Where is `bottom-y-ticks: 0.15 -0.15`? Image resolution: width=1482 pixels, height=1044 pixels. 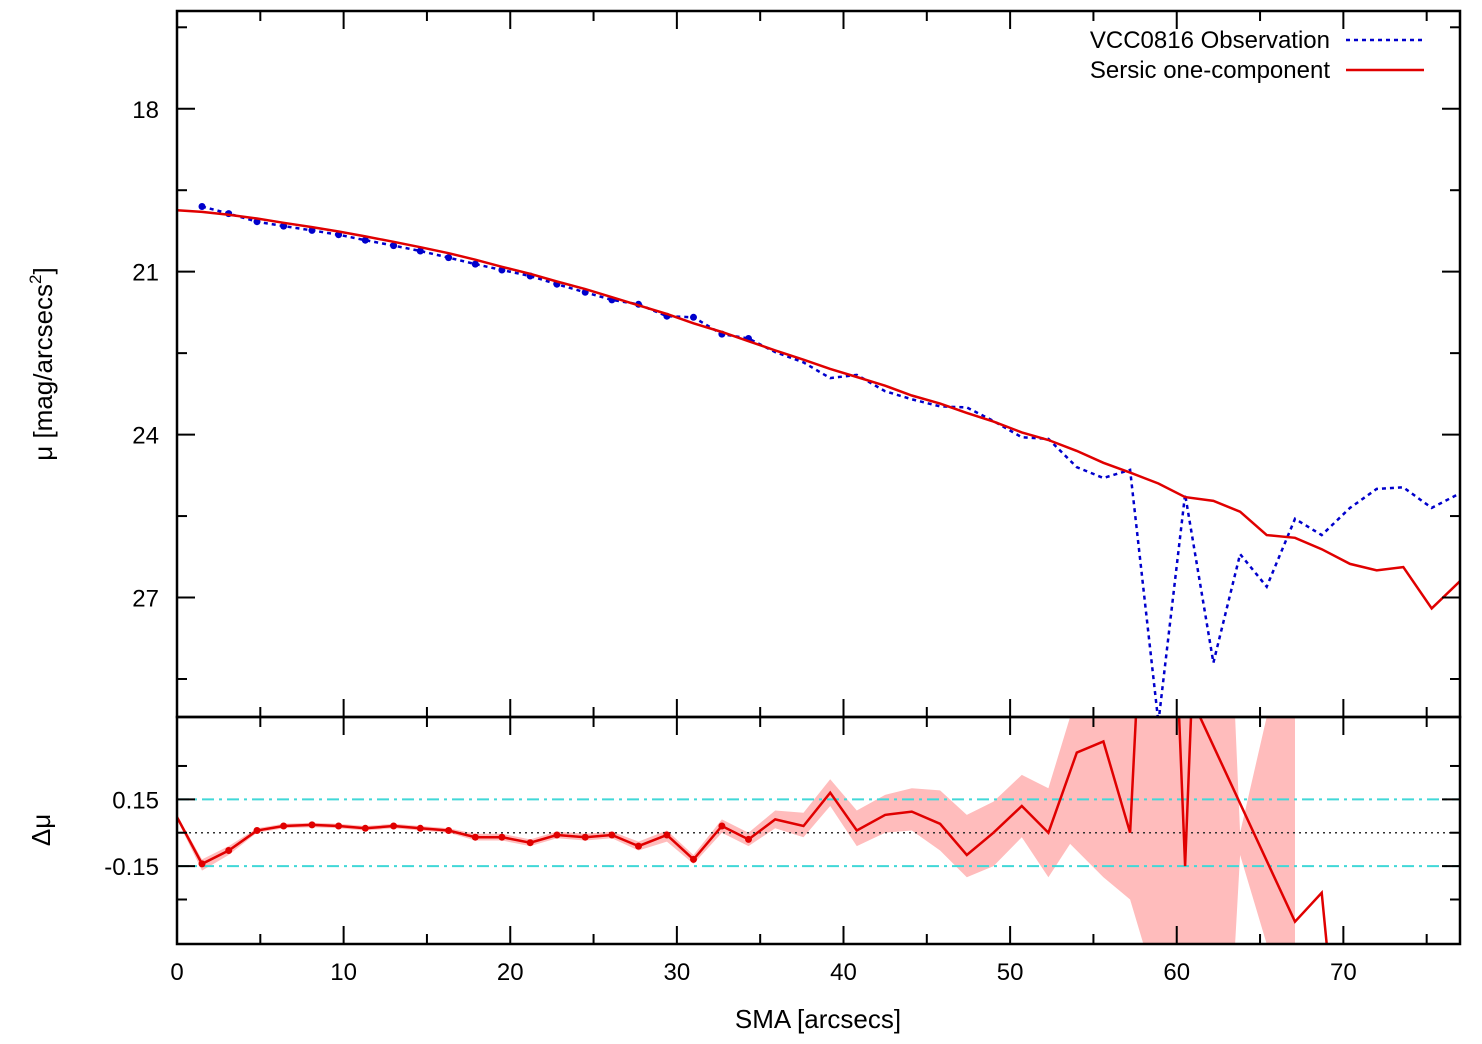
bottom-y-ticks: 0.15 -0.15 is located at coordinates (782, 832).